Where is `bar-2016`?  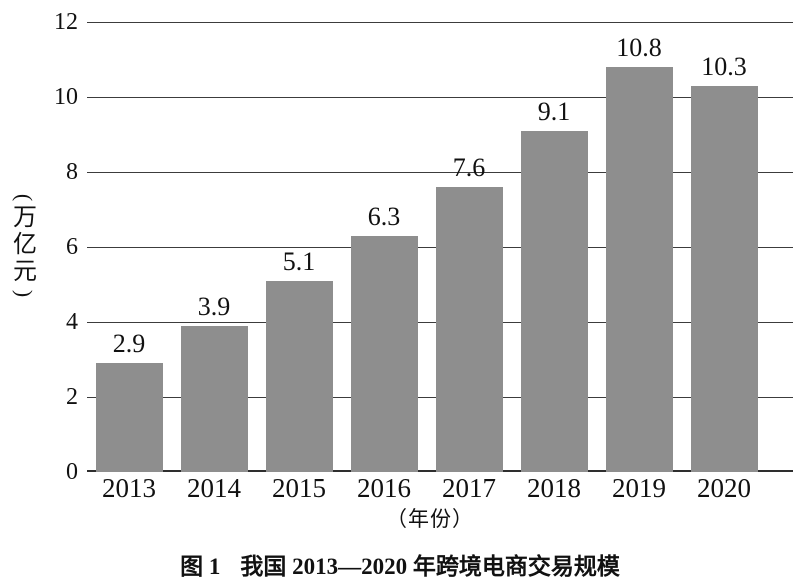 bar-2016 is located at coordinates (384, 353).